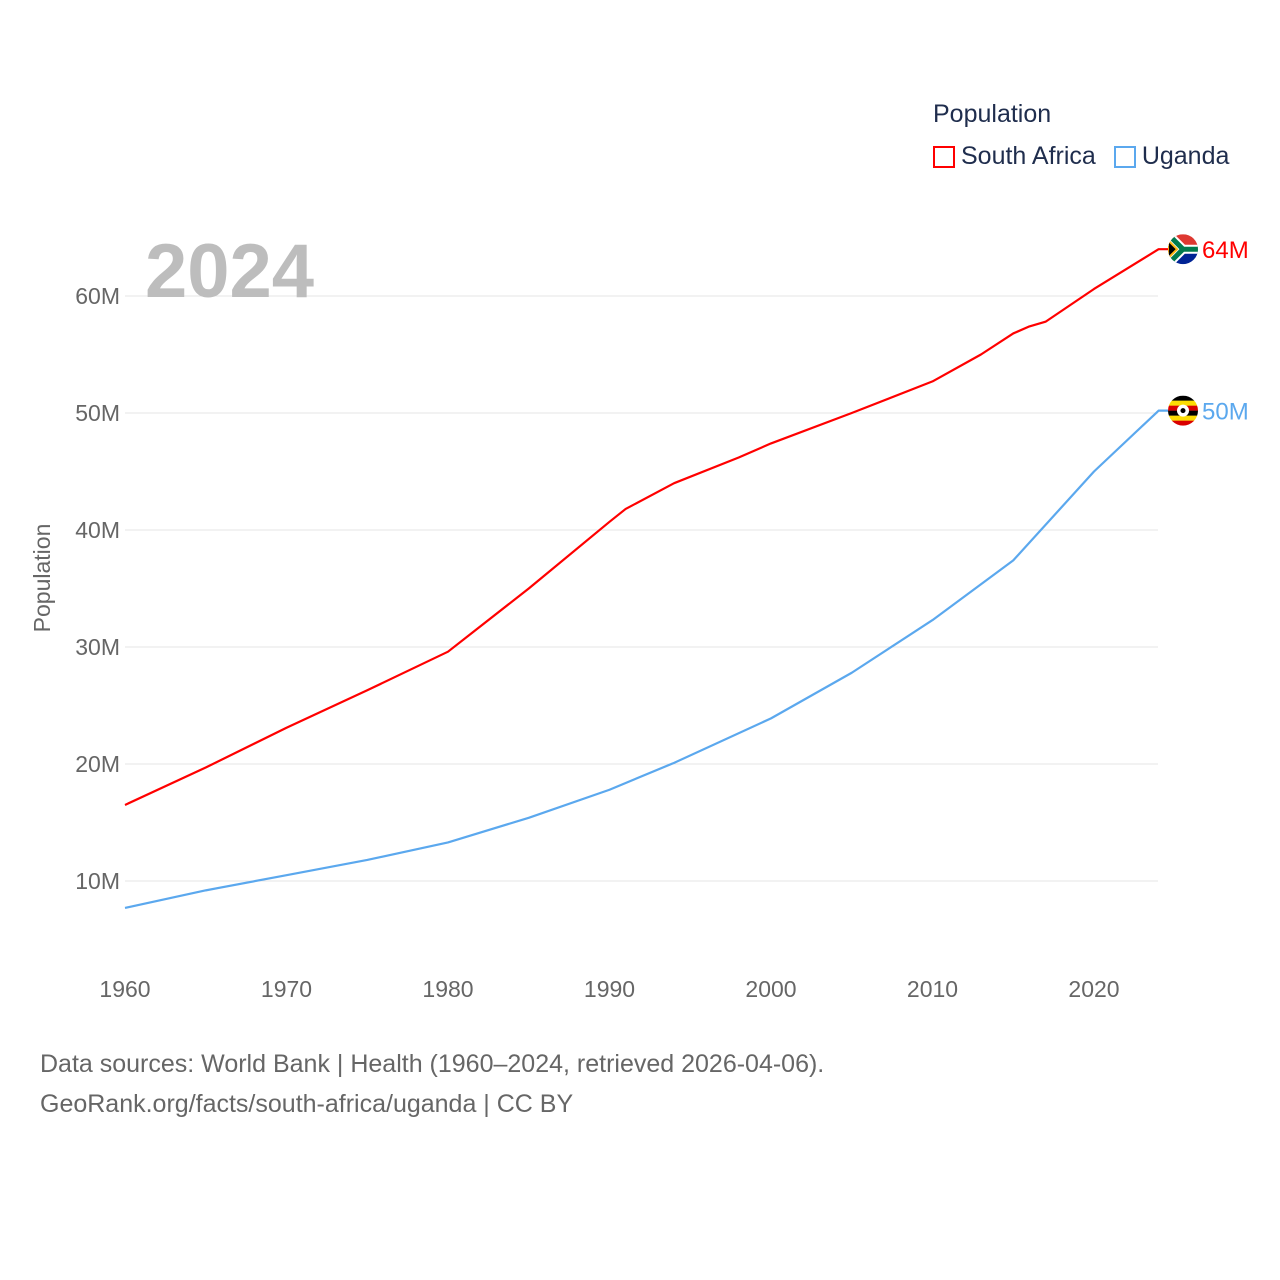  What do you see at coordinates (932, 989) in the screenshot?
I see `x-tick-label: 2010` at bounding box center [932, 989].